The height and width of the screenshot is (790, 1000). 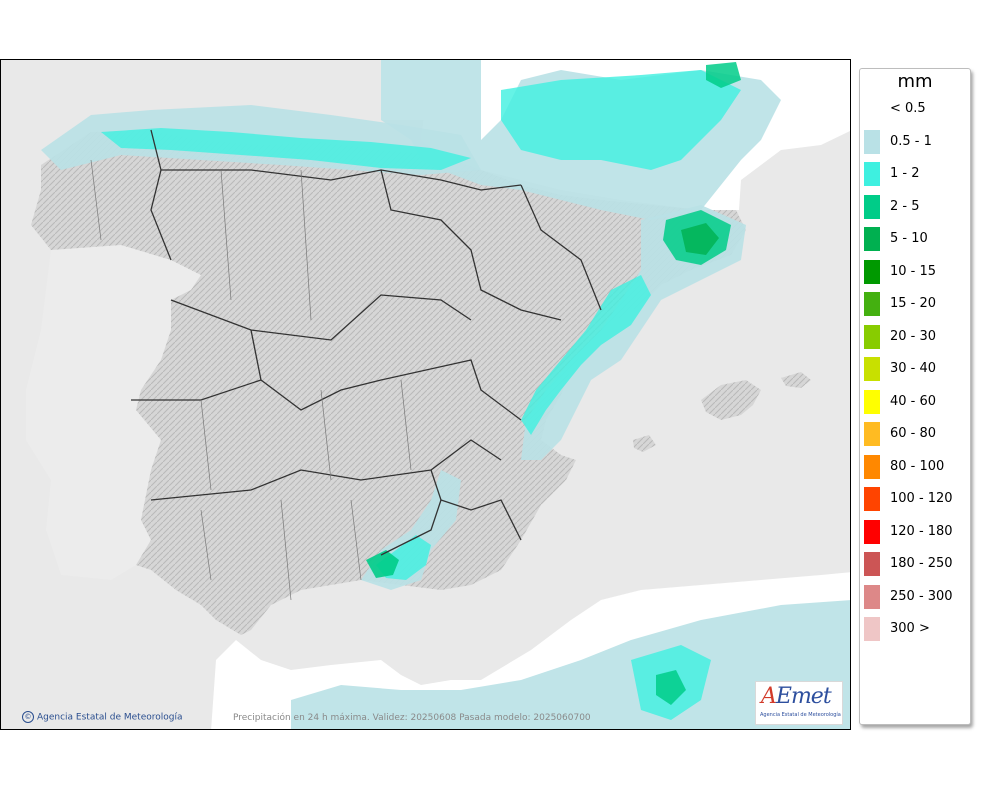 I want to click on legend-item: 120 - 180, so click(x=916, y=531).